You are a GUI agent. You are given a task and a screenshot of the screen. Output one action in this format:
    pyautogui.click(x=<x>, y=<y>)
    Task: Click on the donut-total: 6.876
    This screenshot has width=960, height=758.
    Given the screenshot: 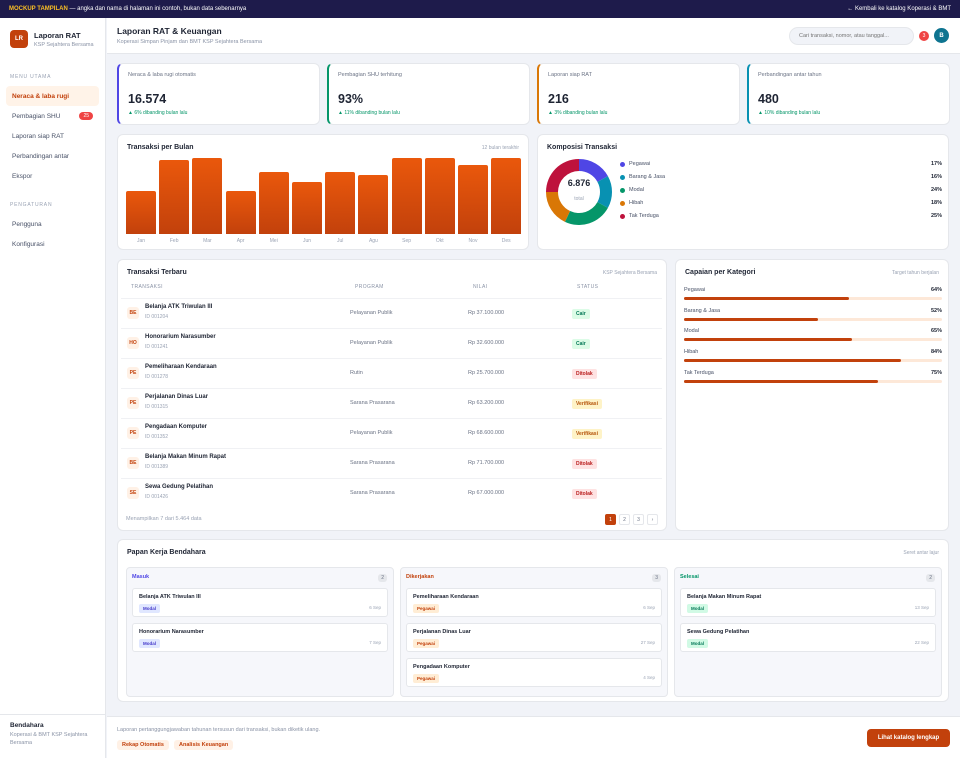 What is the action you would take?
    pyautogui.click(x=579, y=183)
    